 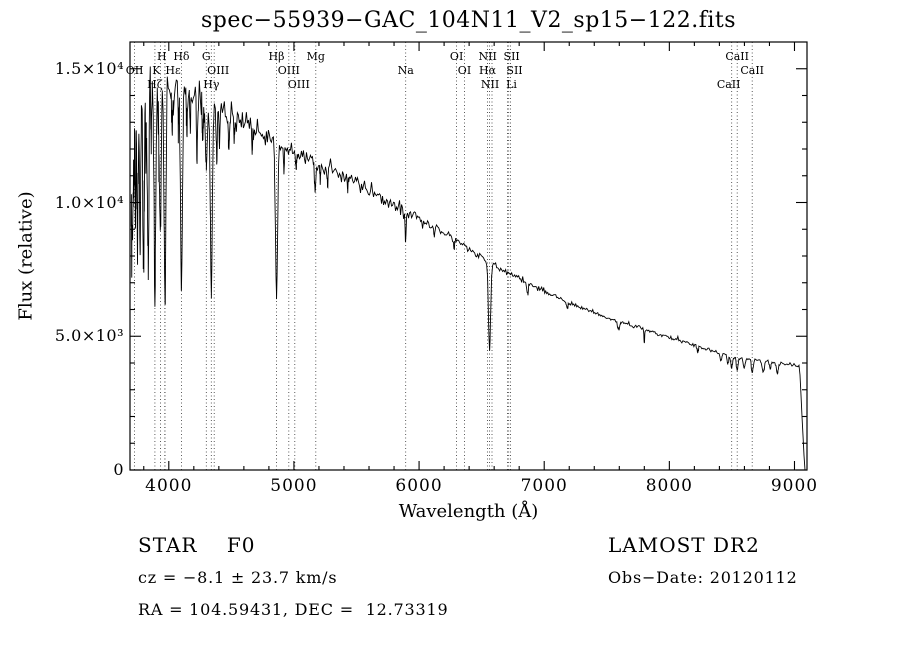 What do you see at coordinates (468, 20) in the screenshot?
I see `plot-title: spec−55939−GAC_104N11_V2_sp15−122.fits` at bounding box center [468, 20].